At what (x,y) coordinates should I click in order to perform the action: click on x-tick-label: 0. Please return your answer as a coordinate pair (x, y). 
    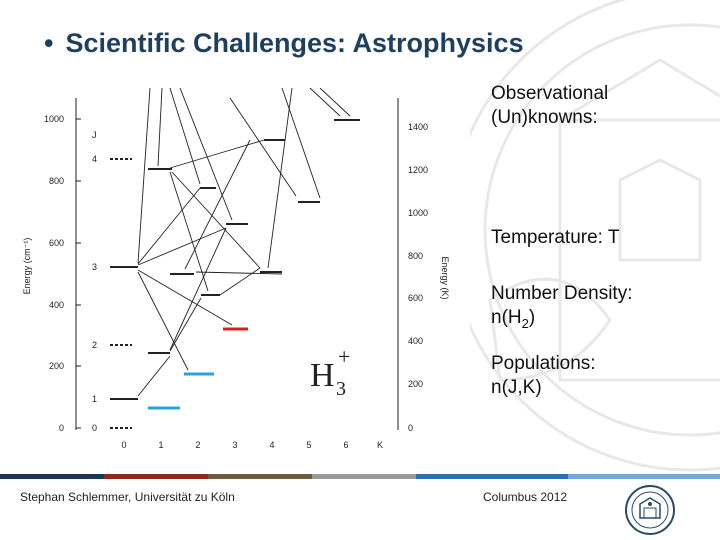
    Looking at the image, I should click on (123, 445).